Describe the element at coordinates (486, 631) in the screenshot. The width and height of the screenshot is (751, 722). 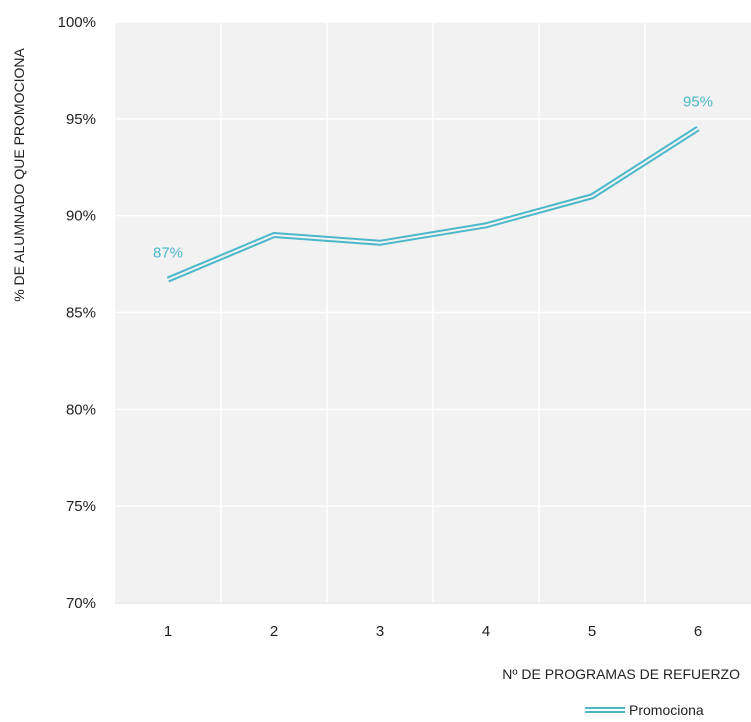
I see `x-tick-label: 4` at that location.